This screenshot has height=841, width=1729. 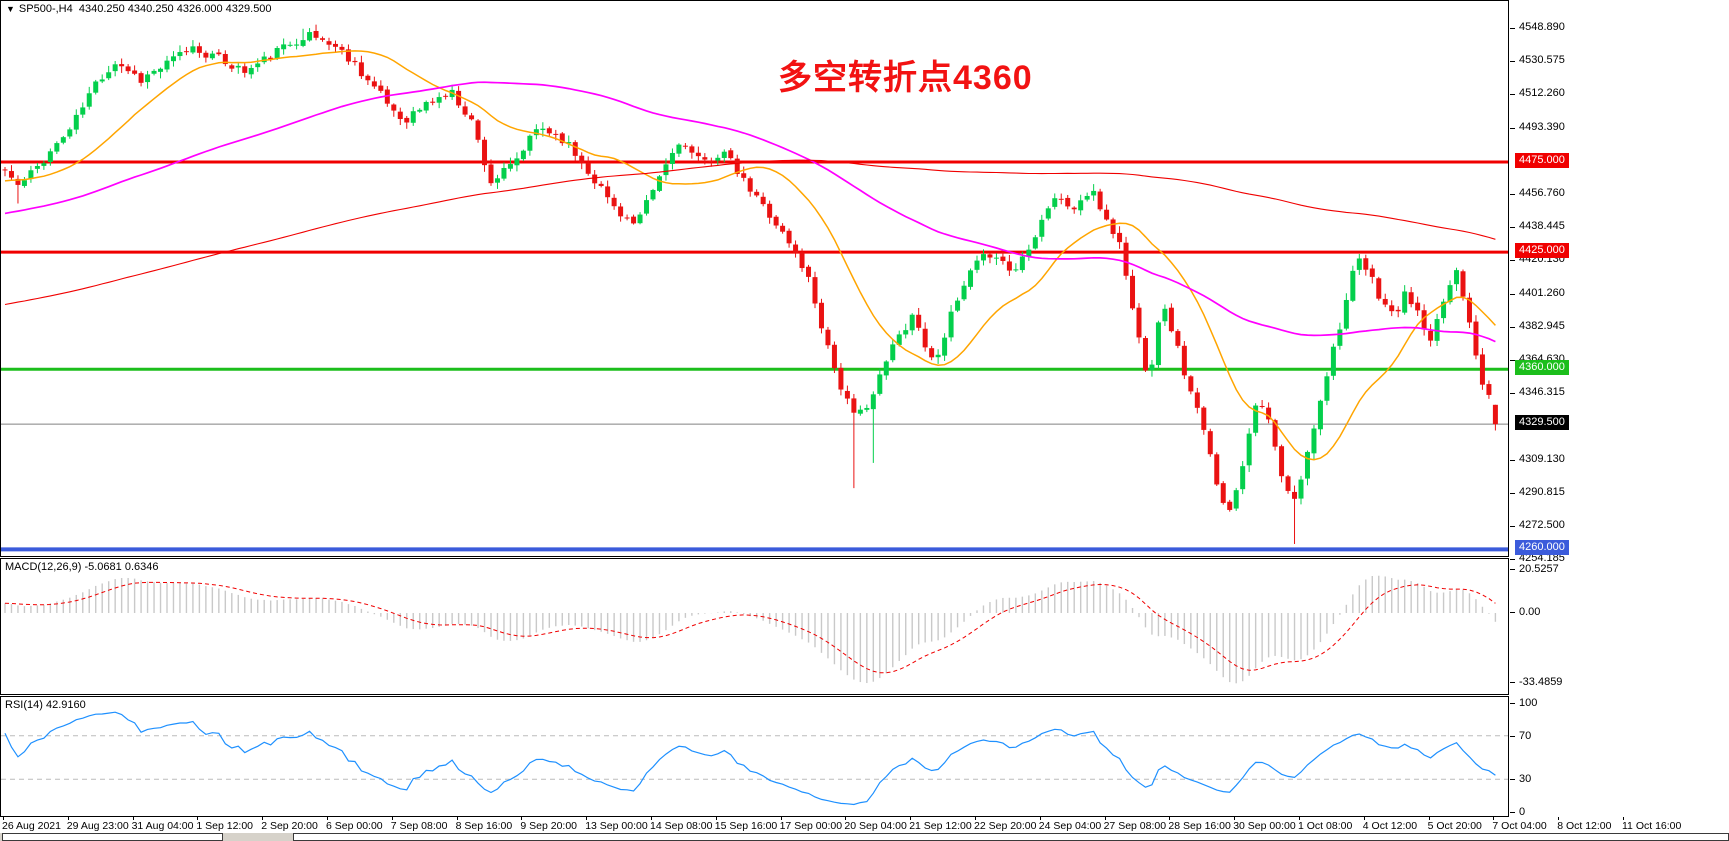 I want to click on macd-chart-area, so click(x=754, y=626).